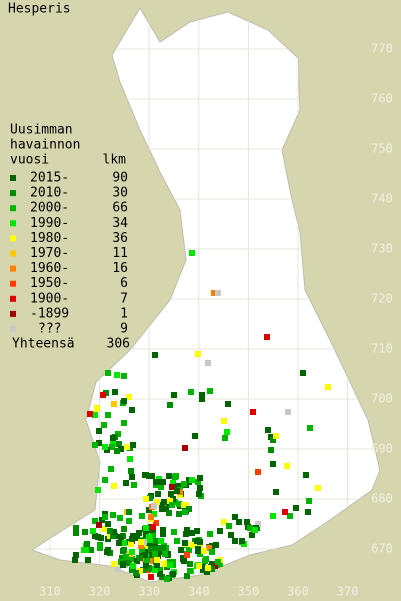 The image size is (401, 601). What do you see at coordinates (149, 592) in the screenshot?
I see `x-axis-label: 330` at bounding box center [149, 592].